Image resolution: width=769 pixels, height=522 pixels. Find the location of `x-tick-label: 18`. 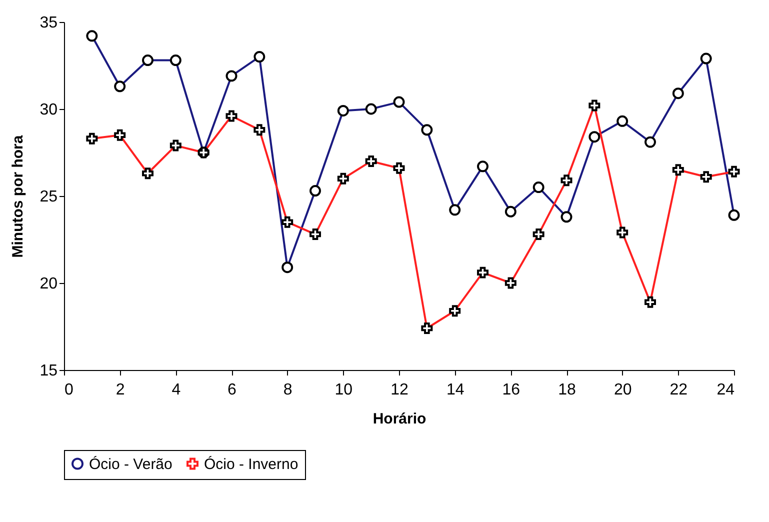

x-tick-label: 18 is located at coordinates (567, 390).